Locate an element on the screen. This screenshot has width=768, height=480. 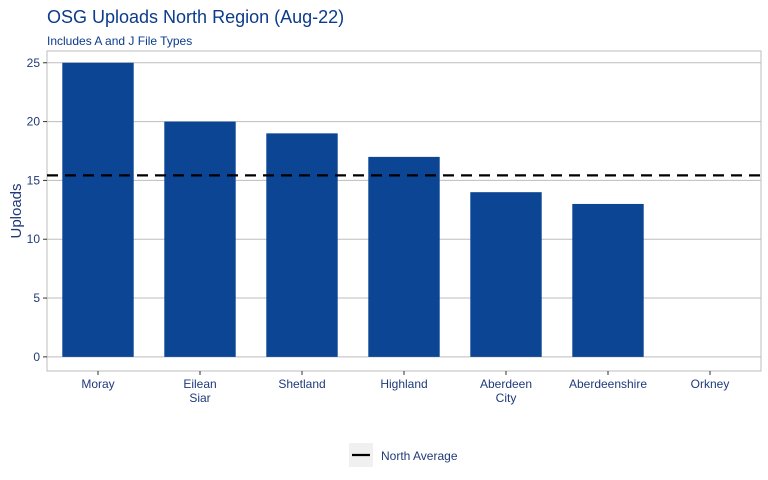
y-tick-label: 0 is located at coordinates (36, 357).